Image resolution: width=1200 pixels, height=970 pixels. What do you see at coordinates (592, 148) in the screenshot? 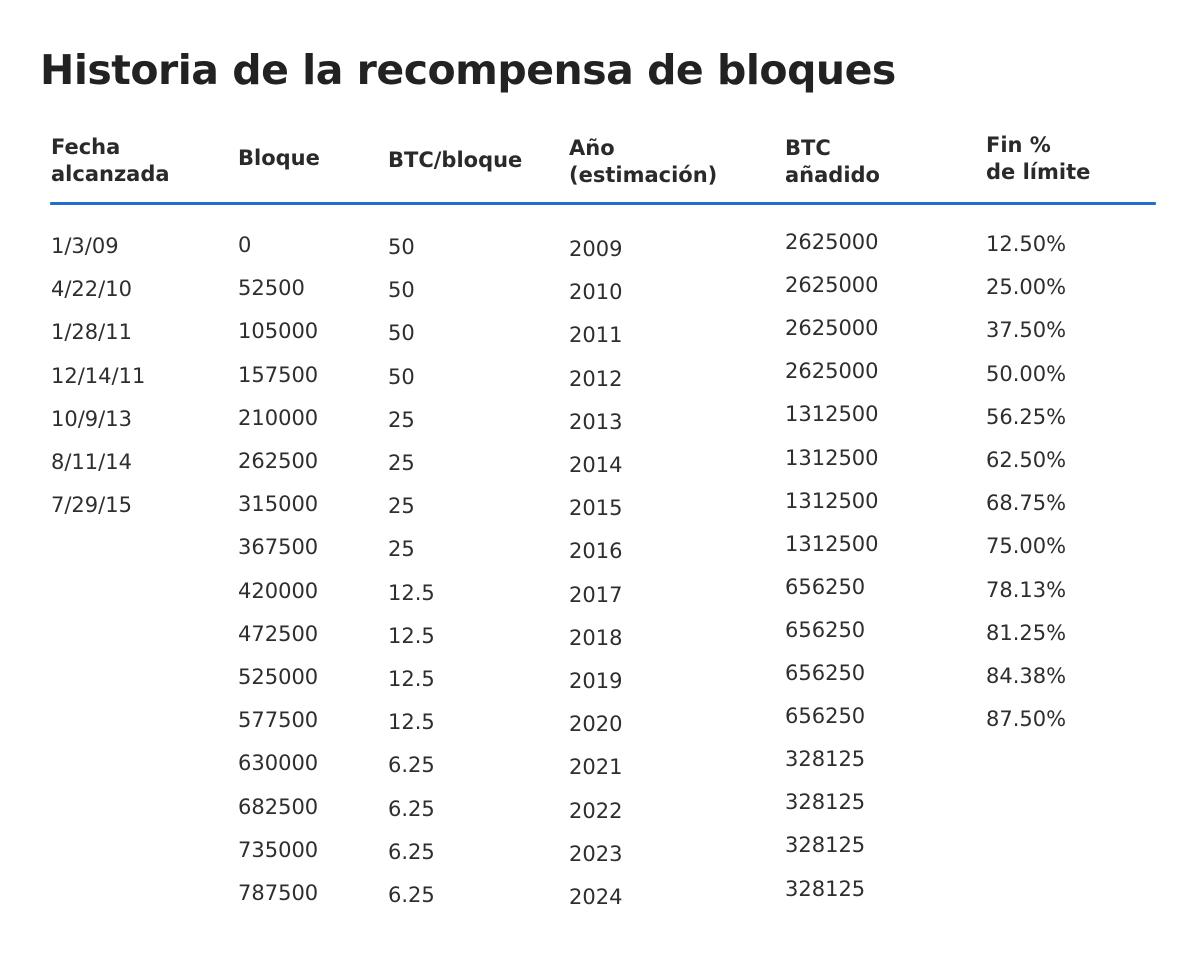
I see `header-anio-line-1: Año` at bounding box center [592, 148].